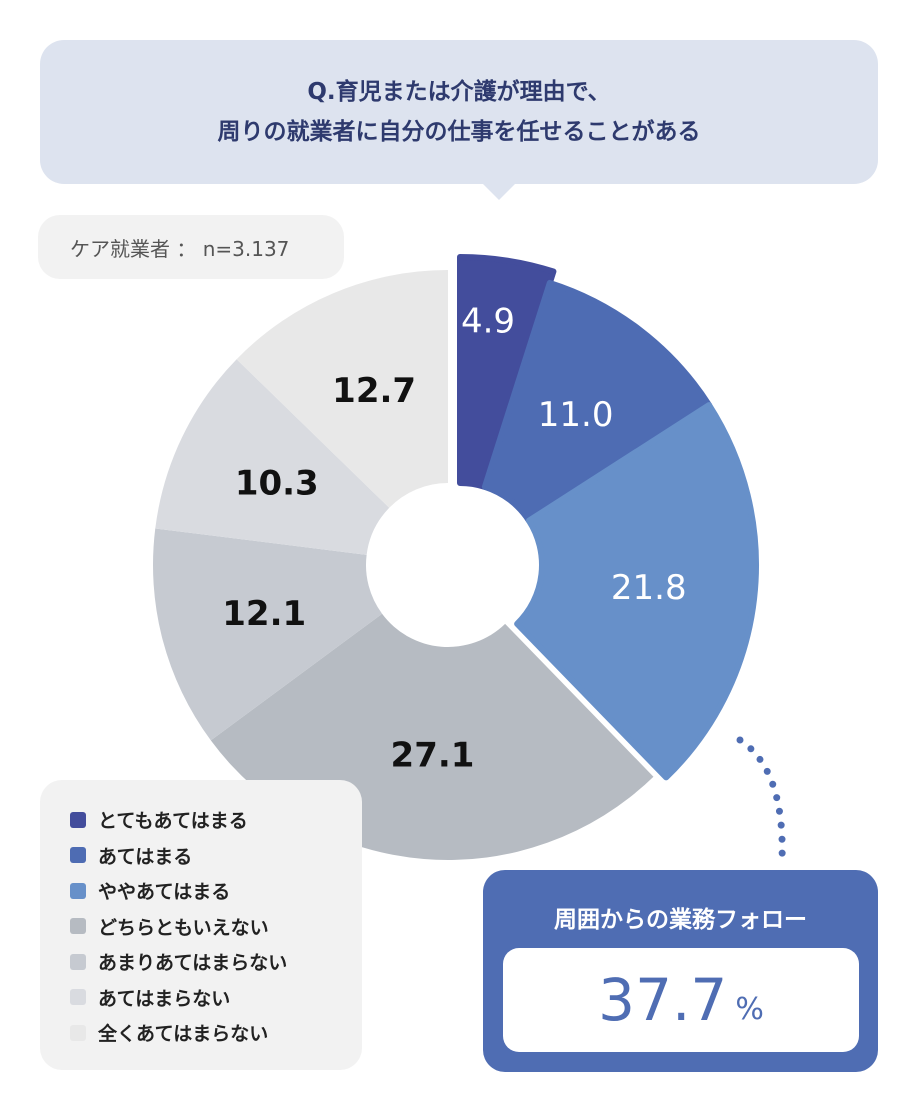 This screenshot has height=1112, width=918. I want to click on legend-item: どちらともいえない, so click(216, 927).